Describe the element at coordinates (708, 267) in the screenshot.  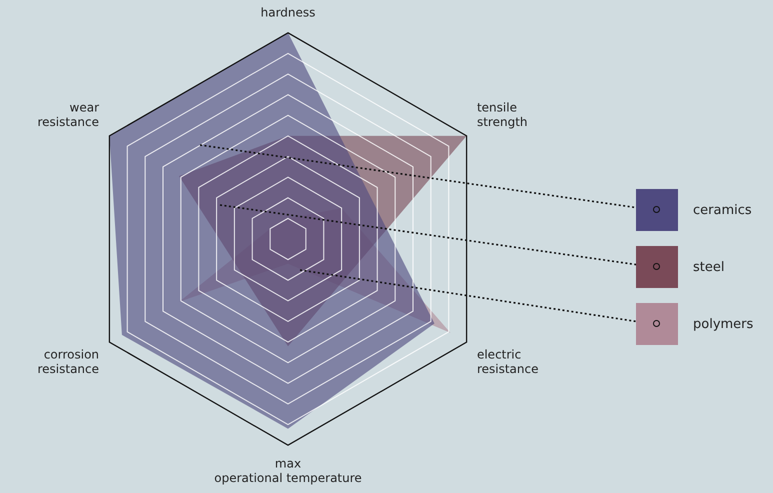
I see `text: steel` at that location.